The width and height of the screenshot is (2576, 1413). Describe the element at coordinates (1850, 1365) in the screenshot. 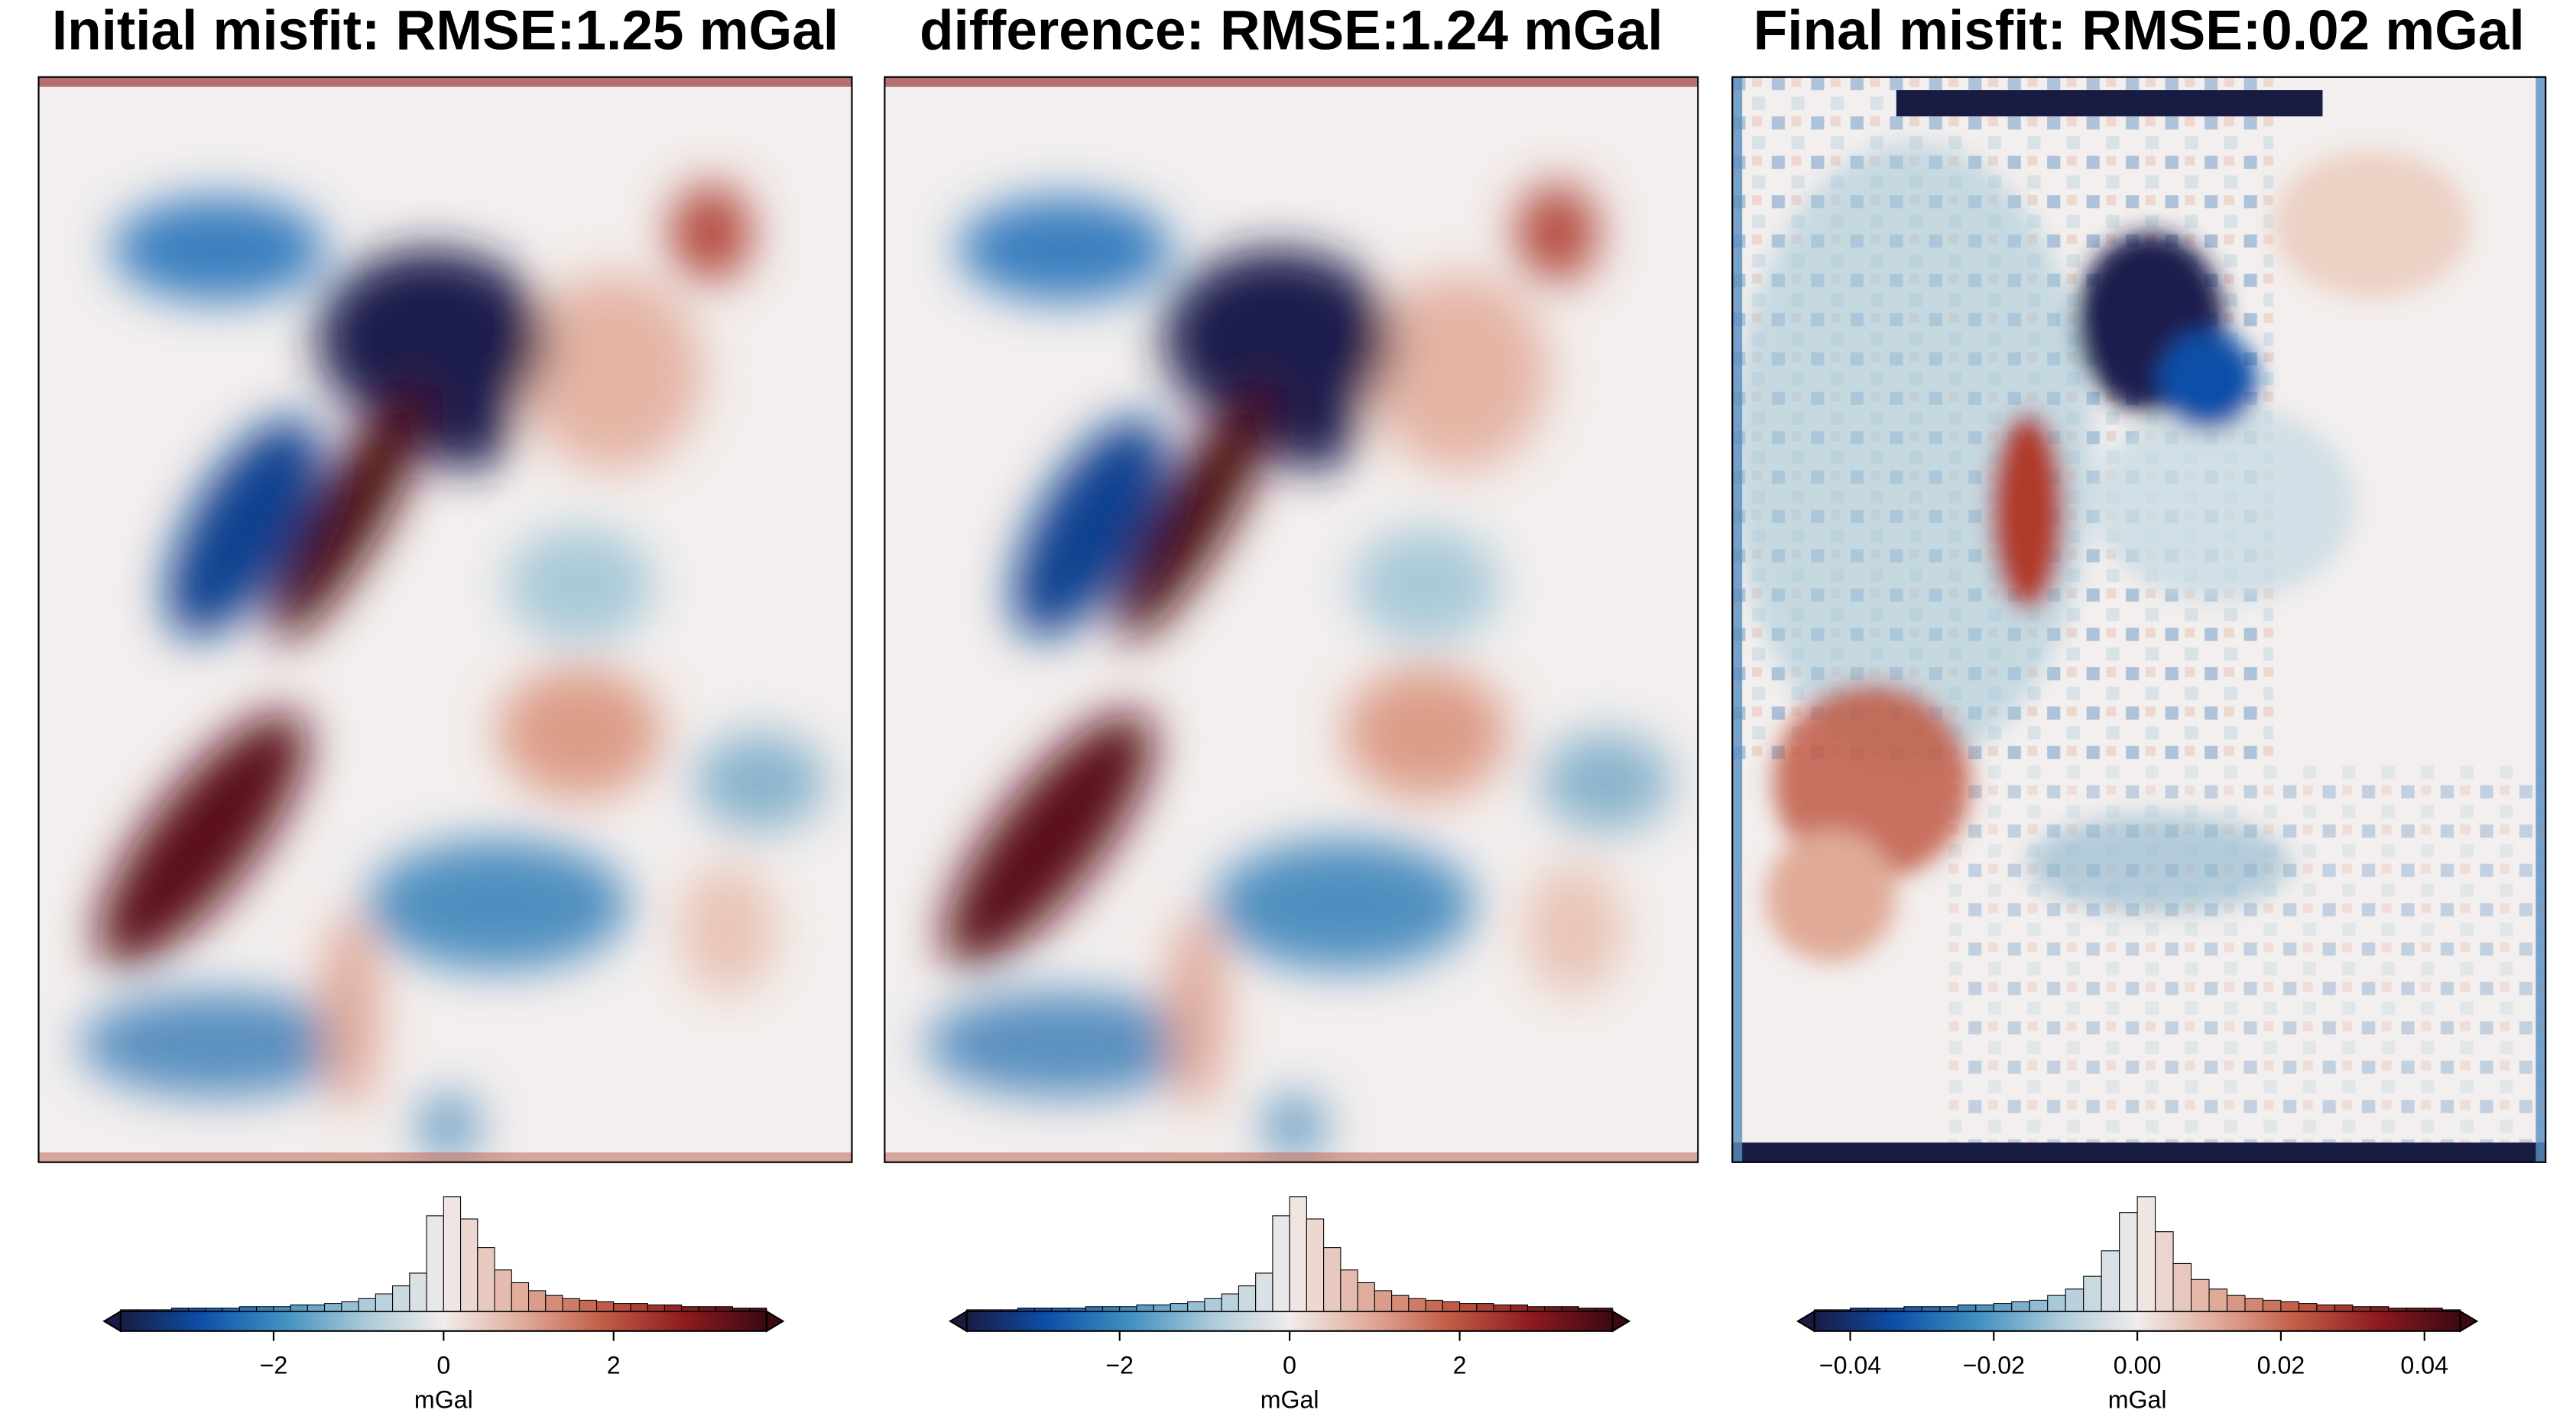

I see `tick-label: −0.04` at that location.